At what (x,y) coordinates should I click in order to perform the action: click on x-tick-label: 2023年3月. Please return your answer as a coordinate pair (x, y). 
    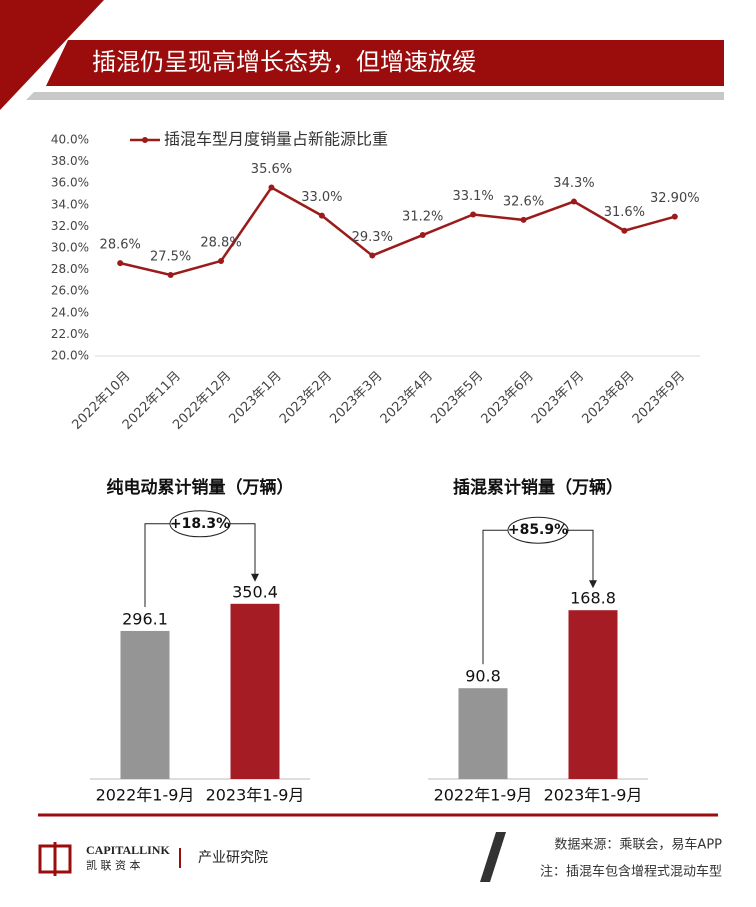
    Looking at the image, I should click on (356, 398).